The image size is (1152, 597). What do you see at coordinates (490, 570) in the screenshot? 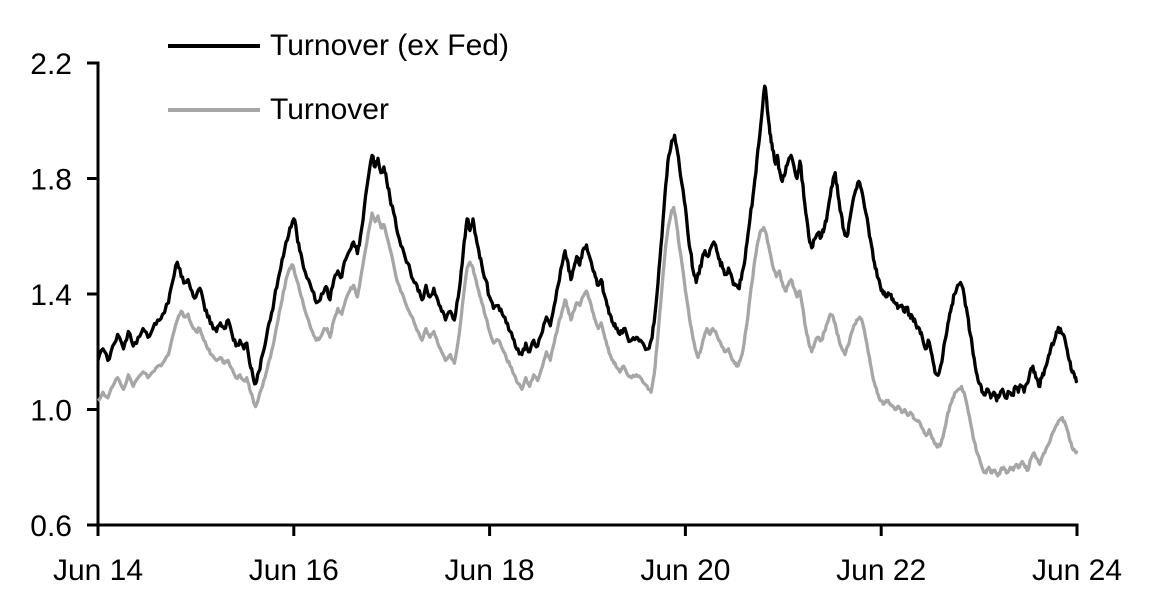
I see `x-tick-label: Jun 18` at bounding box center [490, 570].